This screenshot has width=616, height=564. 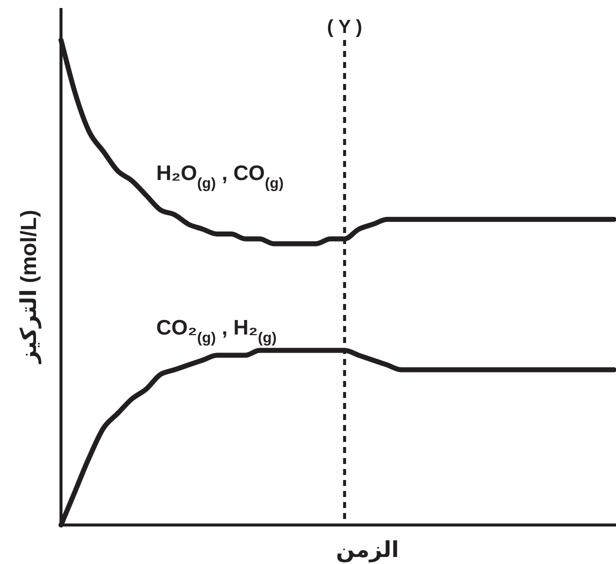 What do you see at coordinates (344, 27) in the screenshot?
I see `annotation: ( Y )` at bounding box center [344, 27].